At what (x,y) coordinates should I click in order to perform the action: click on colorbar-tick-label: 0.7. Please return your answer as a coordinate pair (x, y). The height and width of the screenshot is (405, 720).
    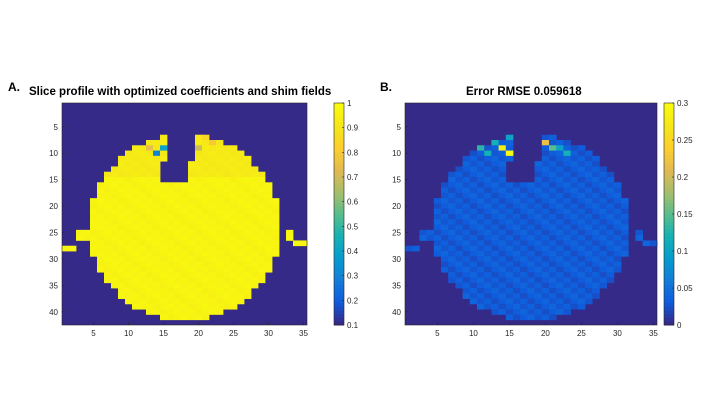
    Looking at the image, I should click on (353, 177).